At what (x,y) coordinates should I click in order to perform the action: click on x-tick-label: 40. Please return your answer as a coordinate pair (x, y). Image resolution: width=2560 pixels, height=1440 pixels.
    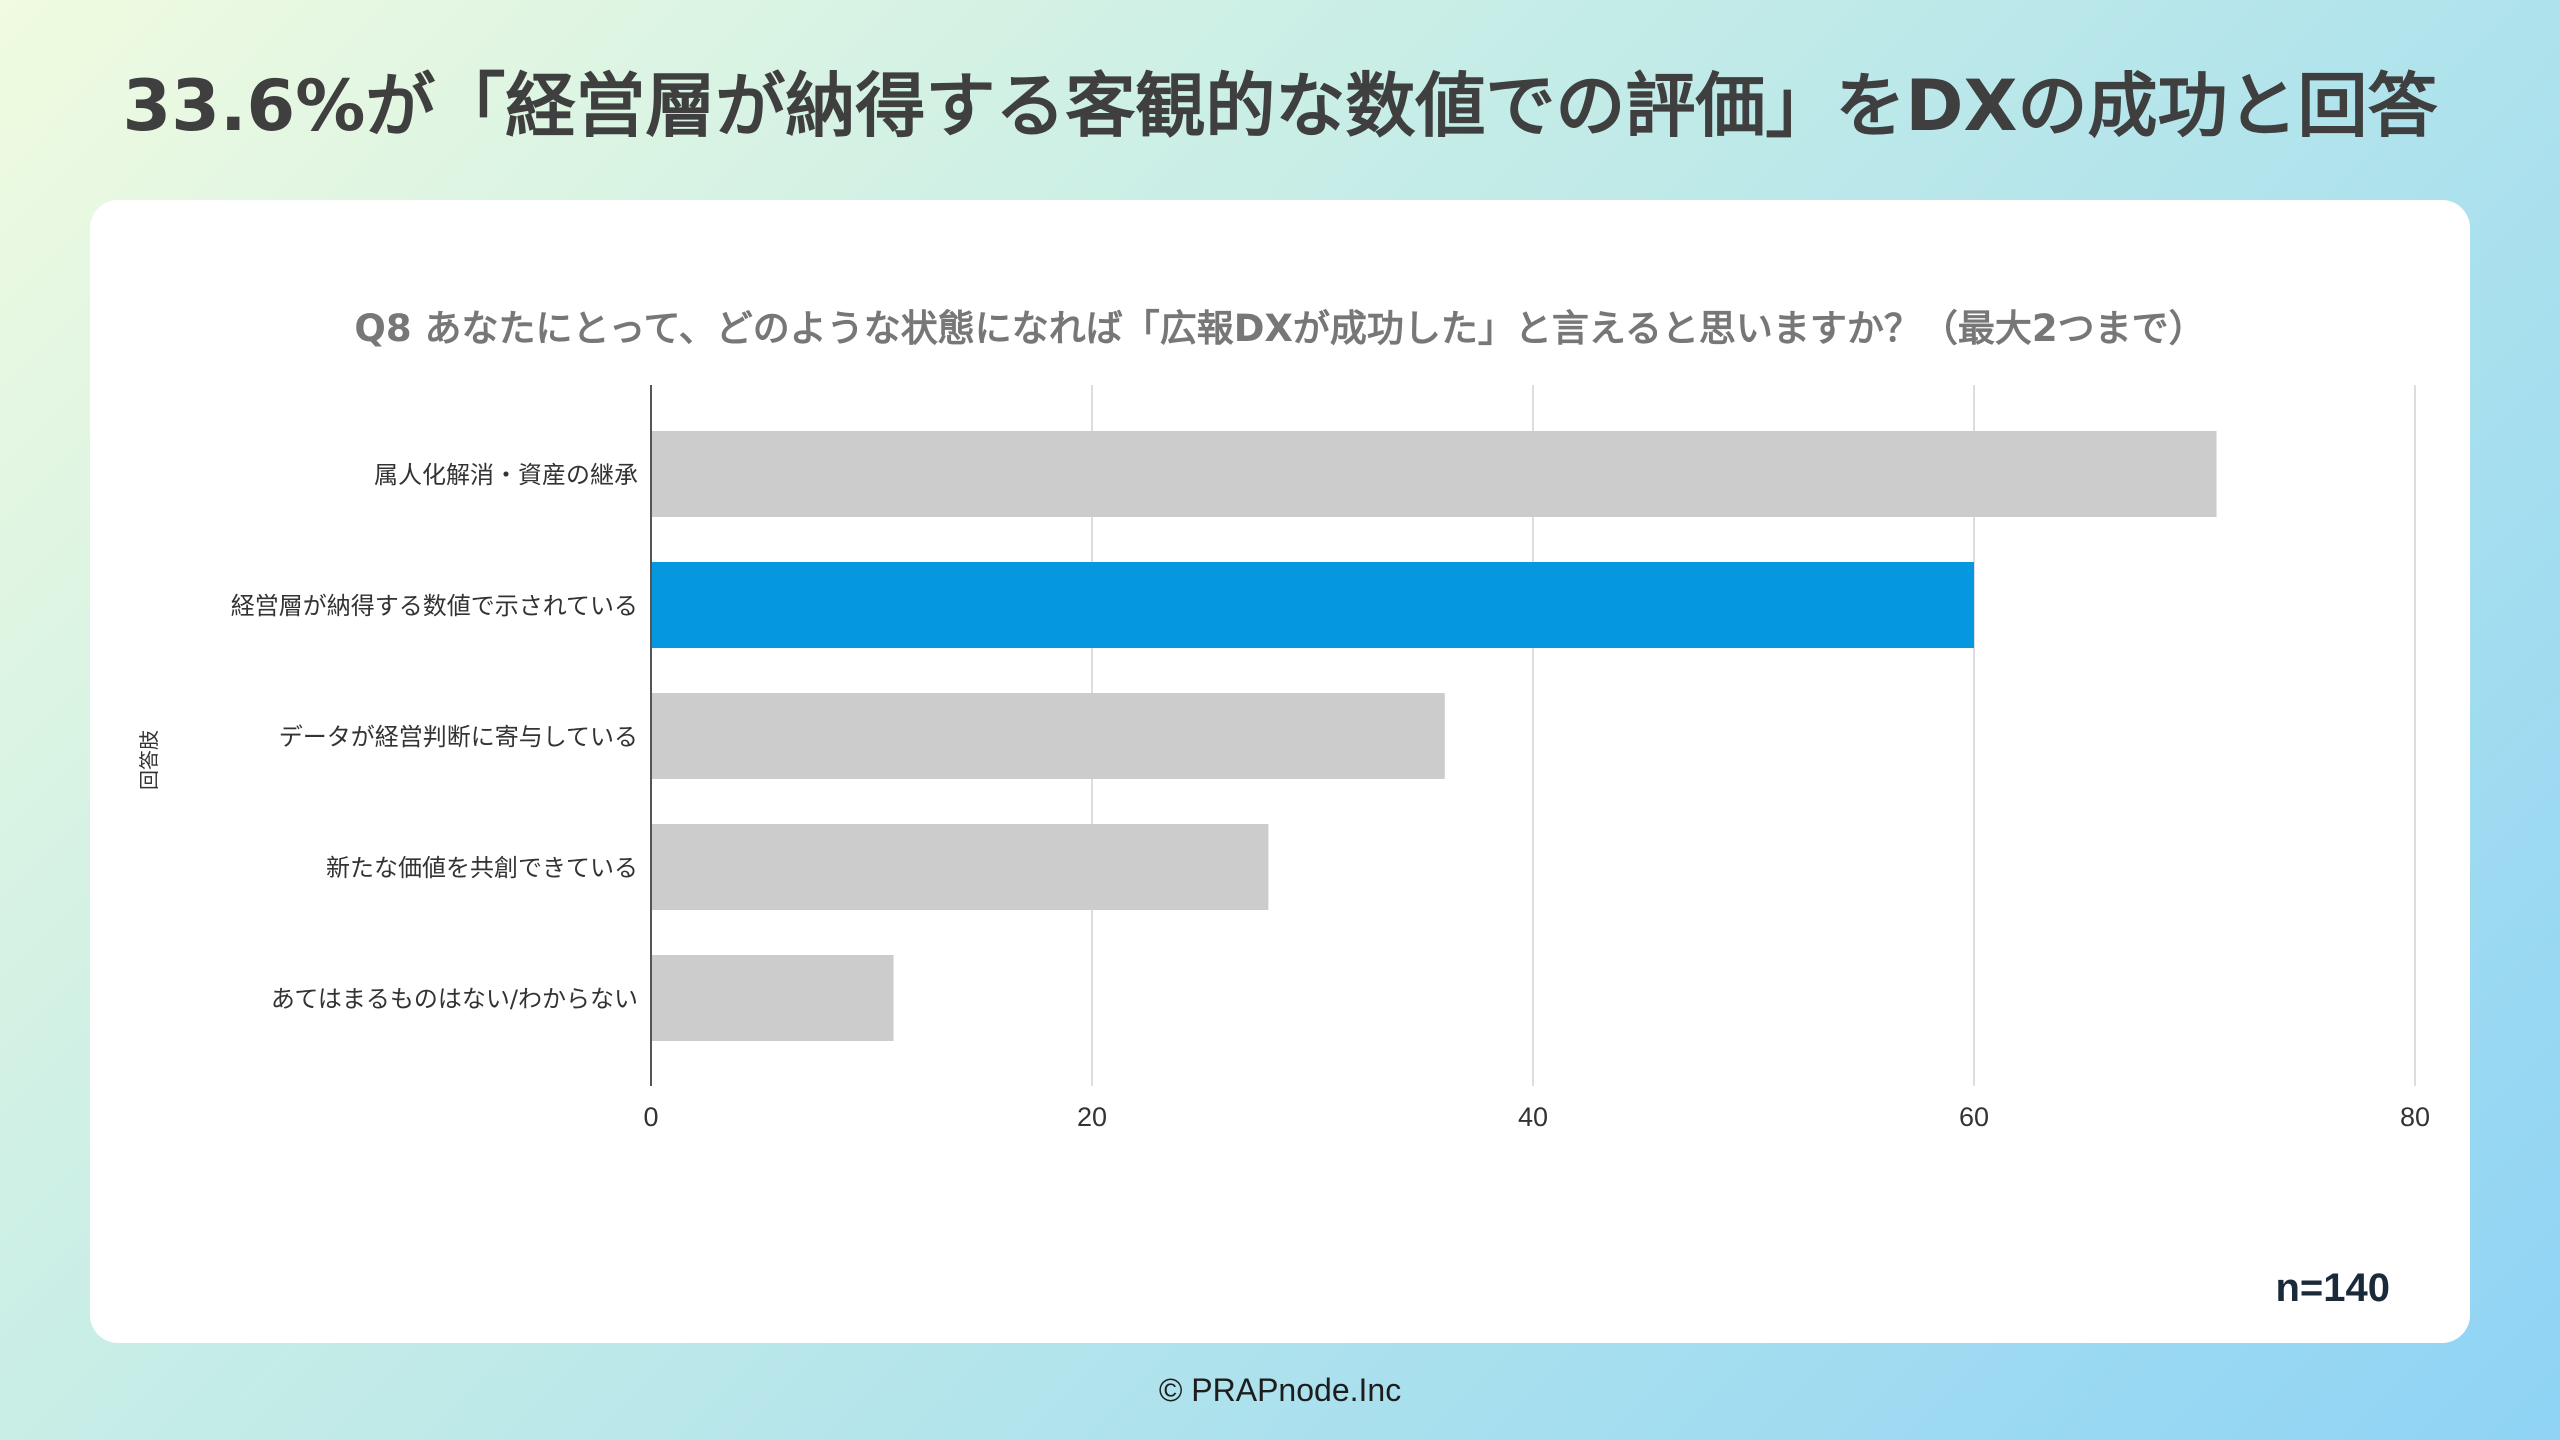
    Looking at the image, I should click on (1533, 1117).